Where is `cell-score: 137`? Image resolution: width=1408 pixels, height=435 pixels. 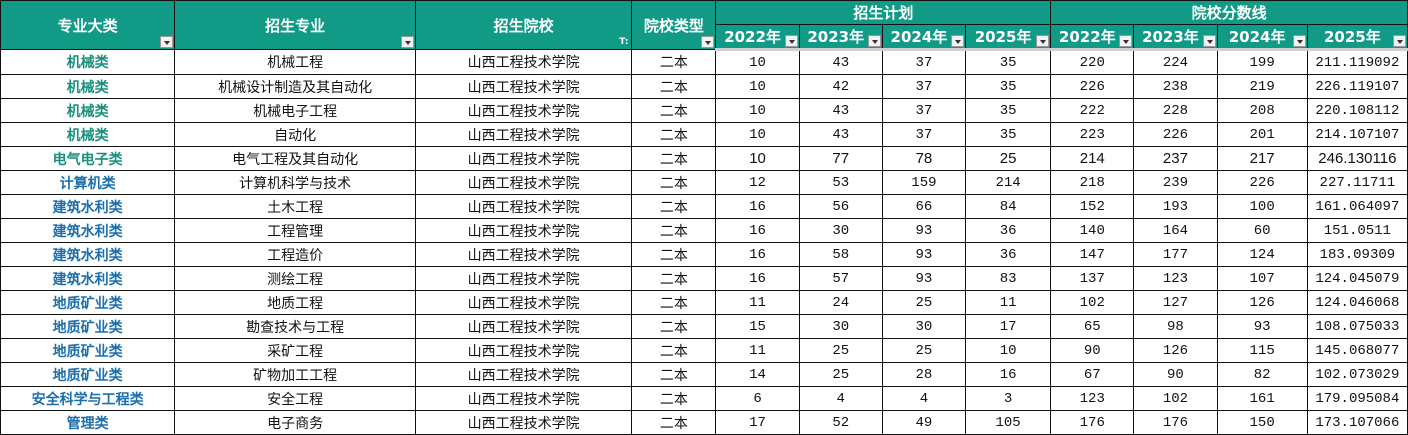
cell-score: 137 is located at coordinates (1092, 278).